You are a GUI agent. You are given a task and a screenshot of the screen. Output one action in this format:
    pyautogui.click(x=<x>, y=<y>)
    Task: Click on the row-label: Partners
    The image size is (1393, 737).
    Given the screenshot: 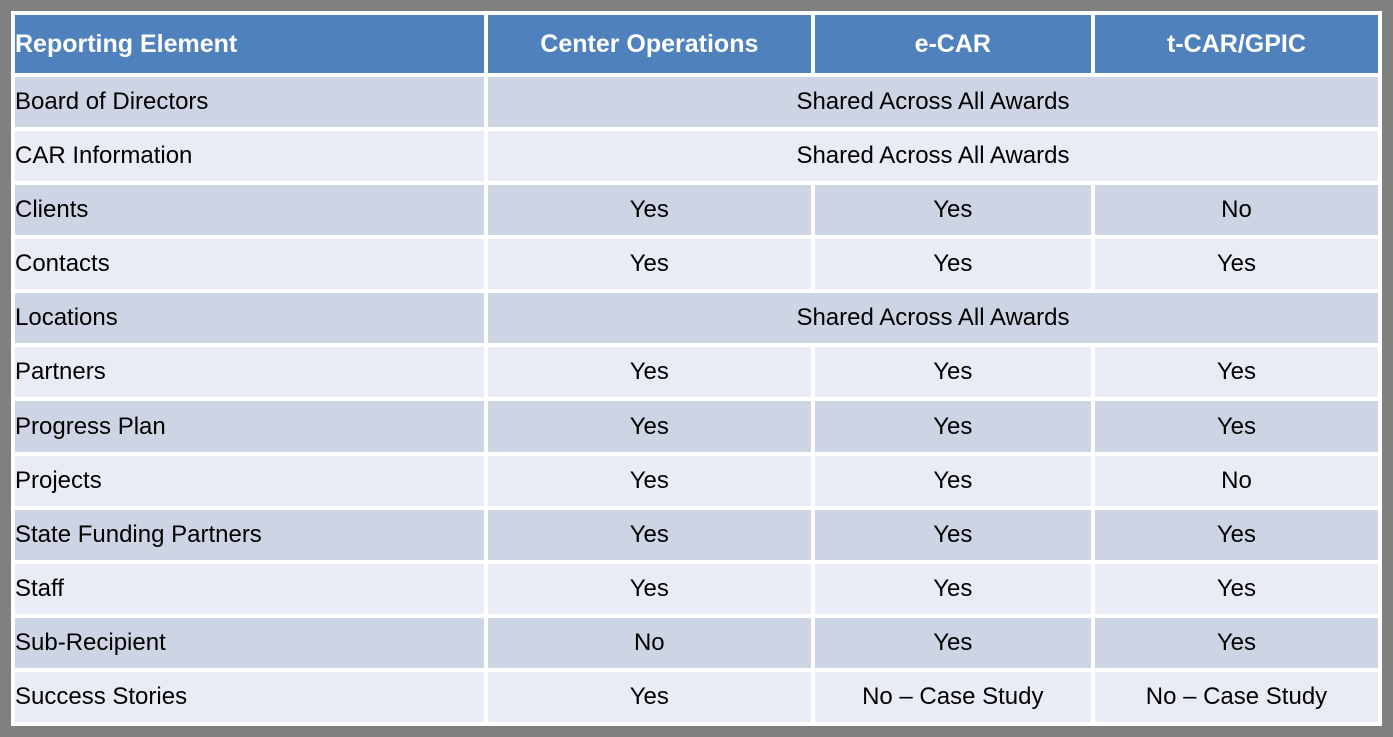 What is the action you would take?
    pyautogui.click(x=249, y=372)
    